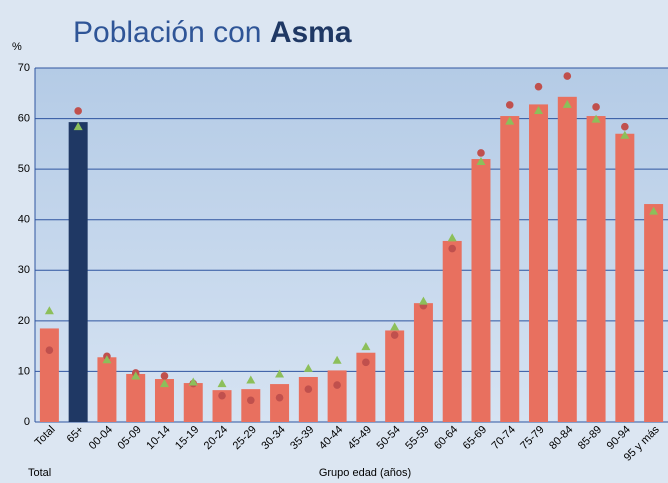  What do you see at coordinates (187, 438) in the screenshot?
I see `x-tick-label: 15-19` at bounding box center [187, 438].